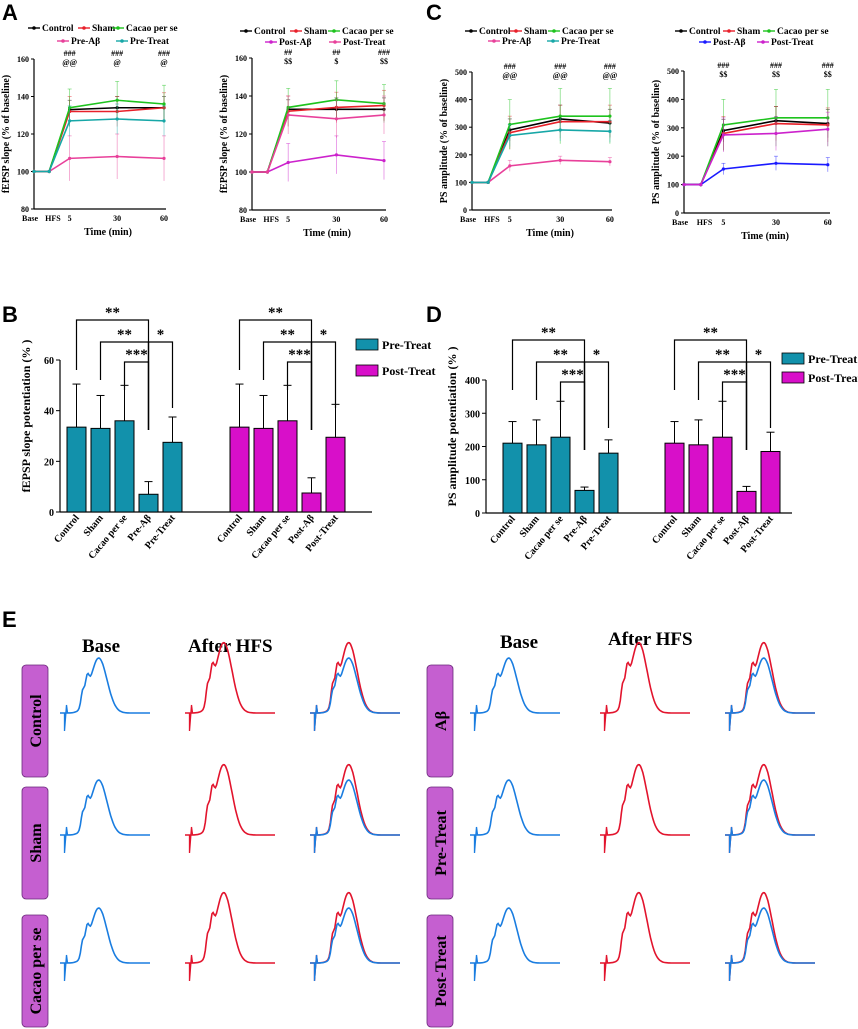 The width and height of the screenshot is (858, 1029). I want to click on significance-mark: @, so click(117, 62).